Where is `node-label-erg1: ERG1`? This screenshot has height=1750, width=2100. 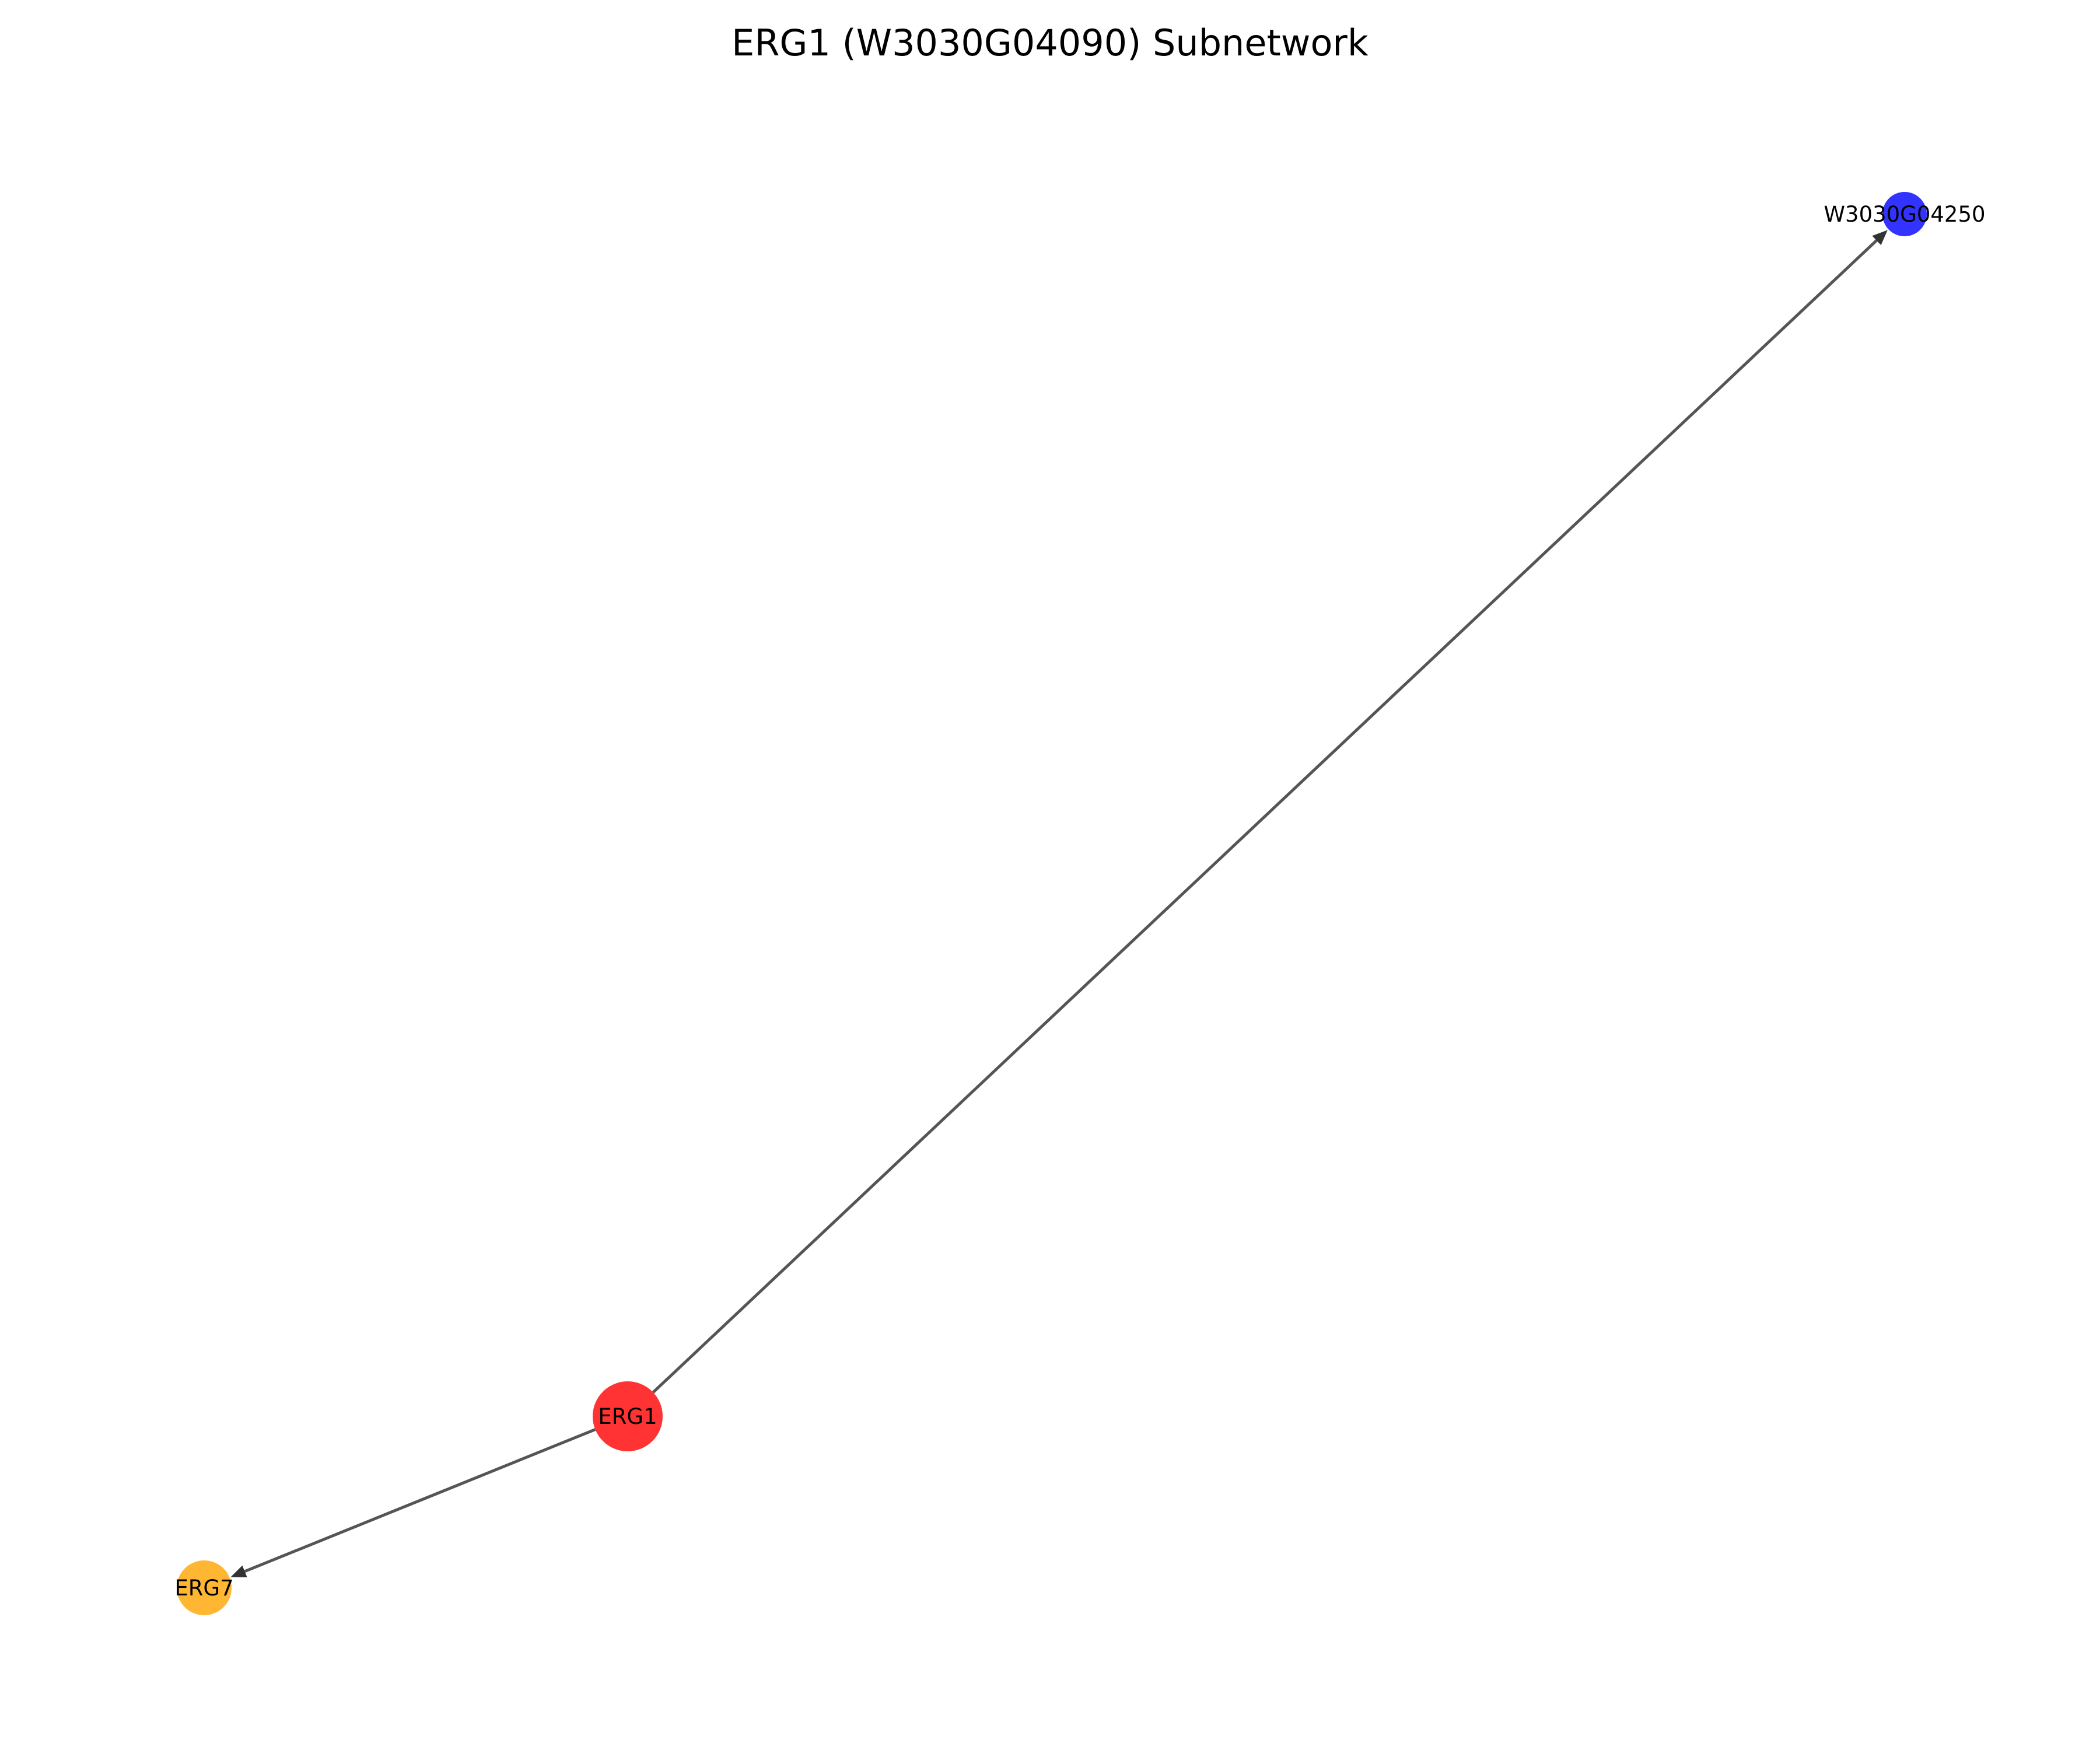 node-label-erg1: ERG1 is located at coordinates (627, 1416).